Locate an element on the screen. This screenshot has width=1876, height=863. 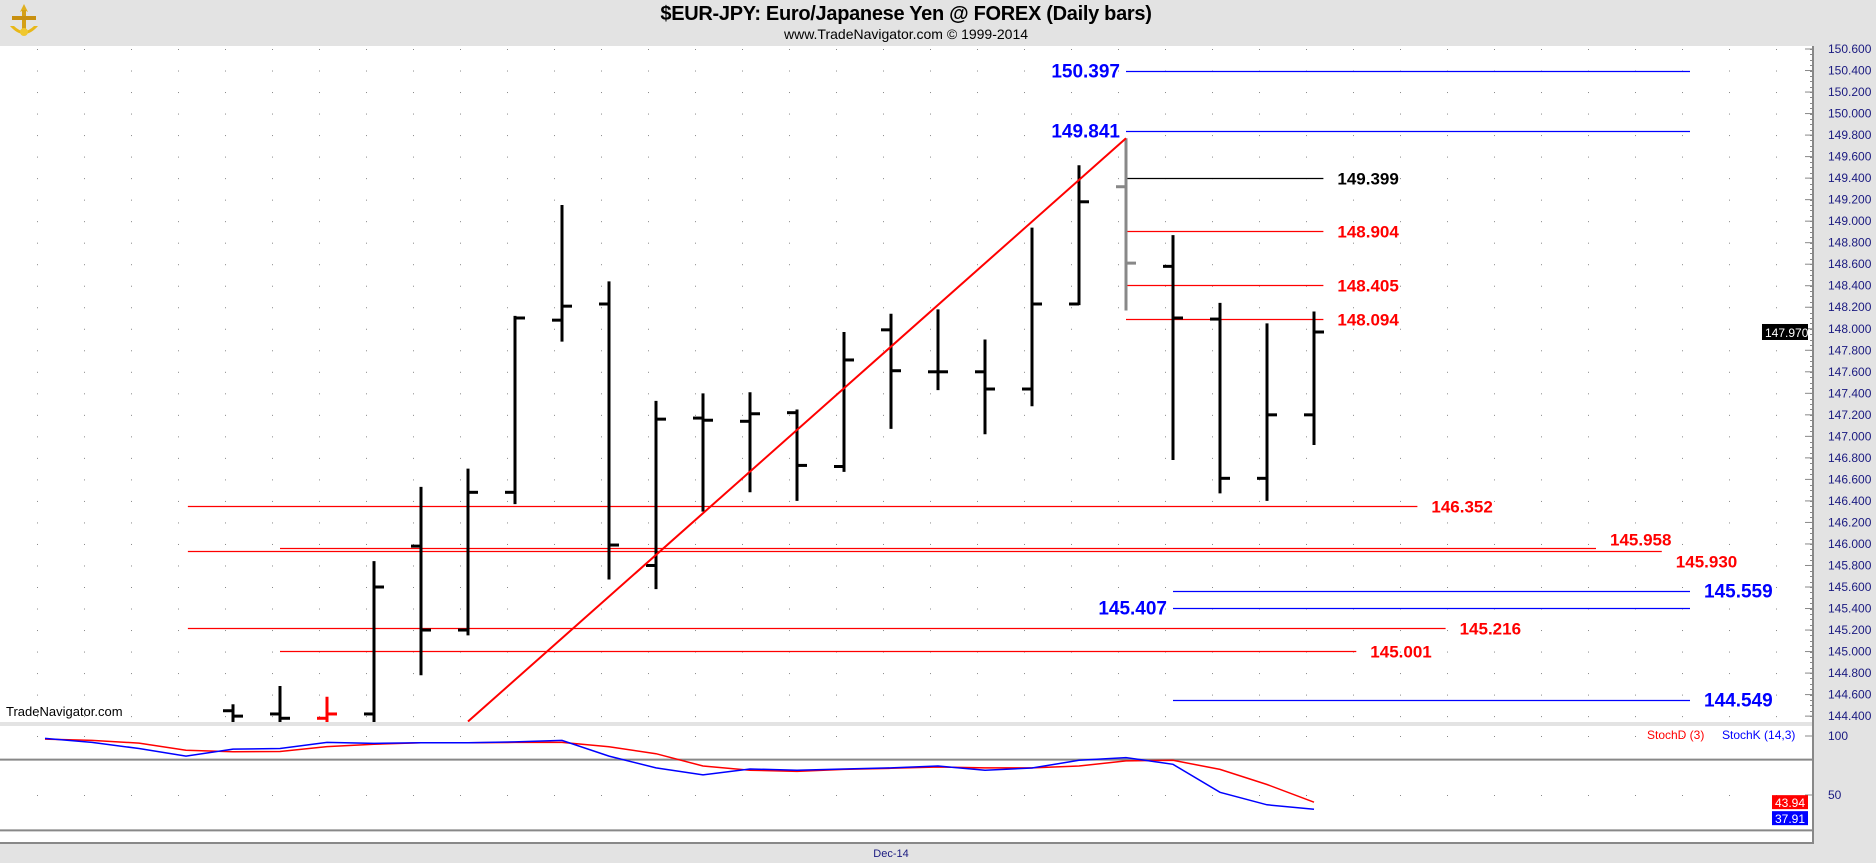
price-axis-label: 146.200 is located at coordinates (1850, 522).